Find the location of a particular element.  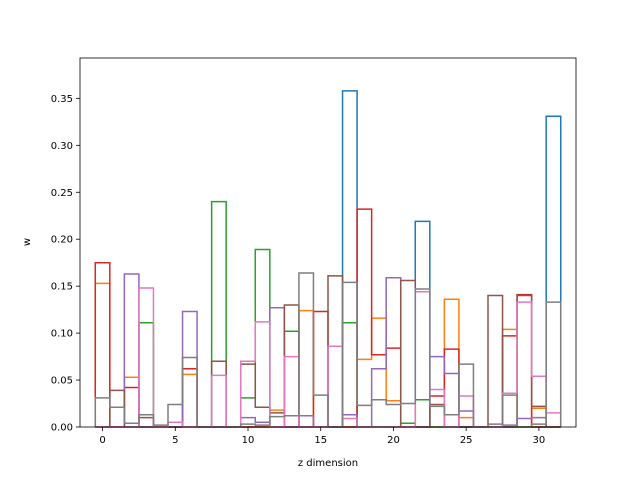

x-tick-label: 0 is located at coordinates (102, 440).